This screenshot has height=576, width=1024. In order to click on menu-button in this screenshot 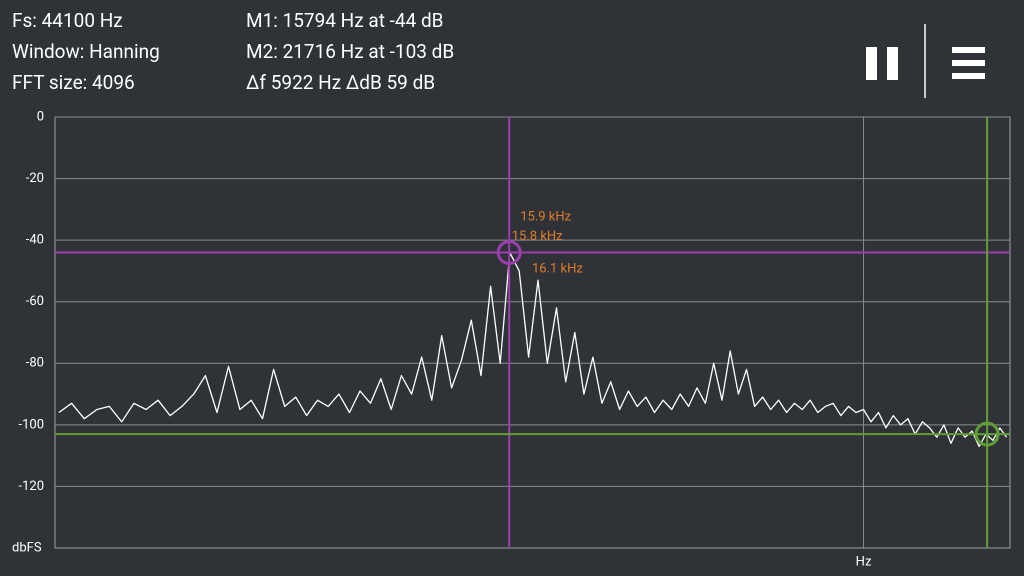, I will do `click(968, 63)`.